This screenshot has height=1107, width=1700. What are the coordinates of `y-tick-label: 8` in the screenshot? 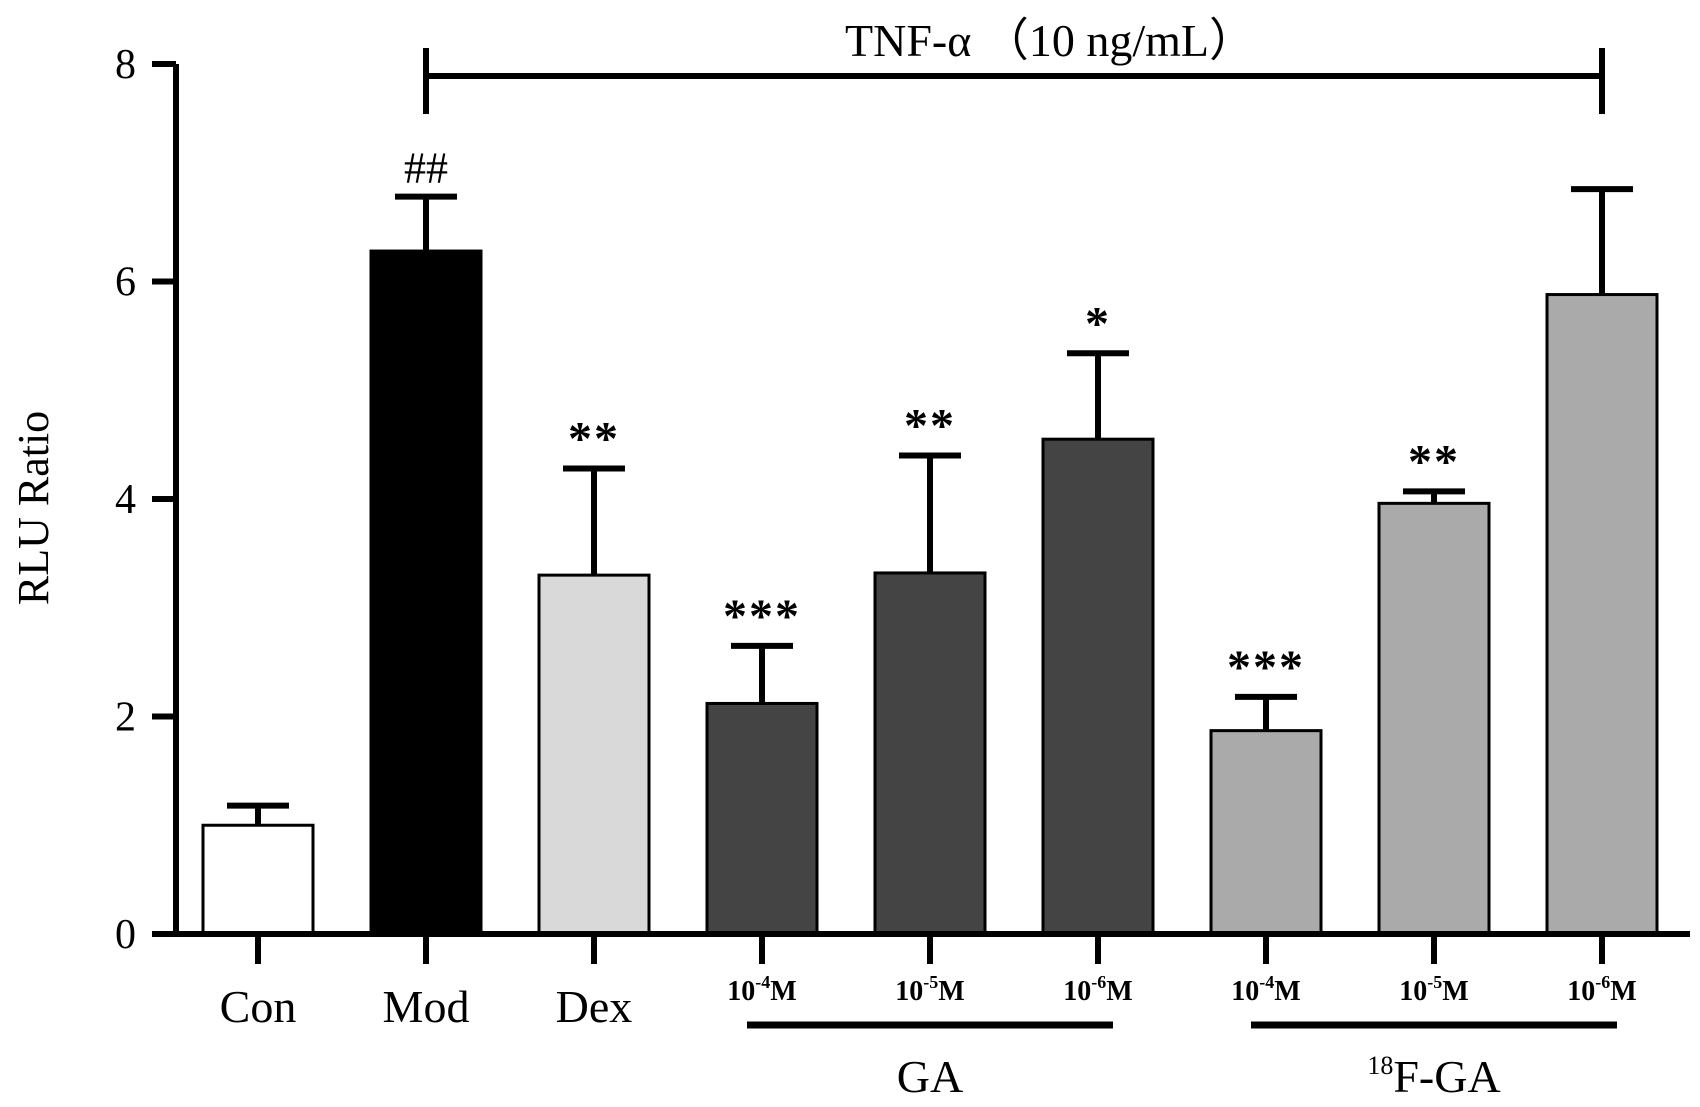 It's located at (125, 65).